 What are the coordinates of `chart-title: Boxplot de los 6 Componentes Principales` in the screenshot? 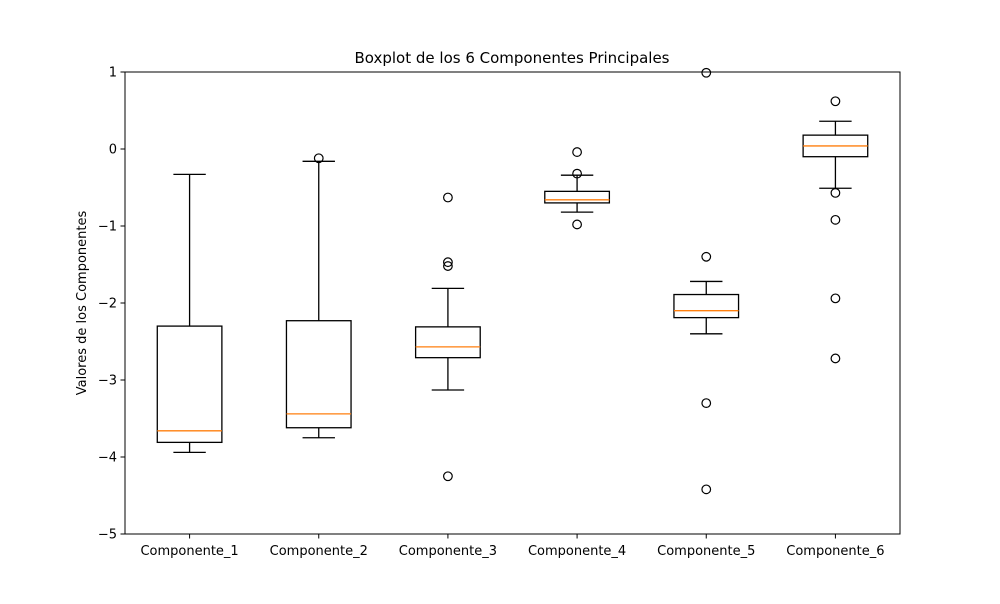 It's located at (511, 58).